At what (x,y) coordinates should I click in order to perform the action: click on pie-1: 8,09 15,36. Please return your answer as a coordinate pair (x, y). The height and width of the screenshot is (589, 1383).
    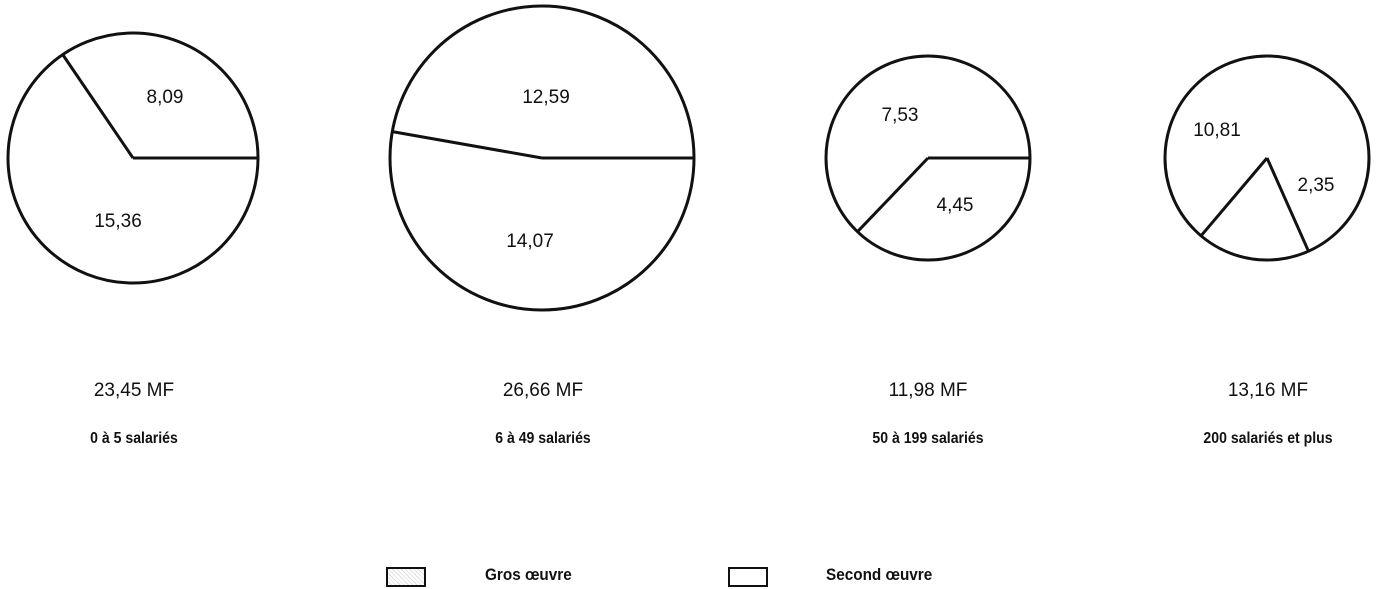
    Looking at the image, I should click on (133, 158).